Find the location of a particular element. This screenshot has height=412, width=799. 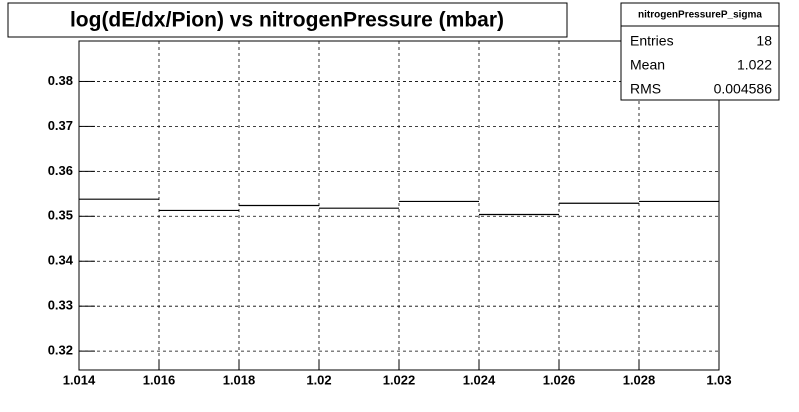

stats-label: Entries is located at coordinates (652, 41).